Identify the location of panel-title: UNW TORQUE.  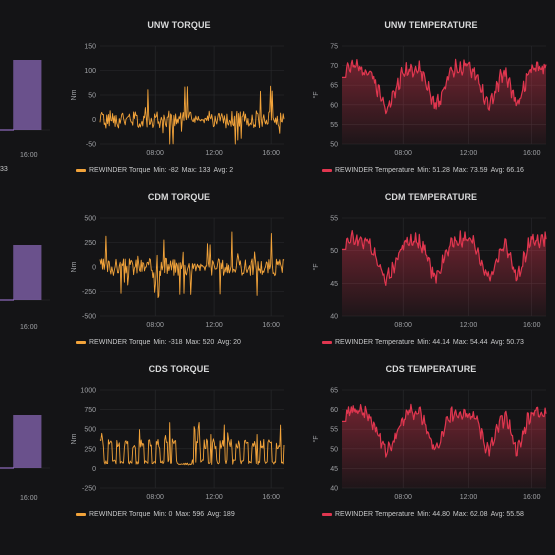
(179, 25).